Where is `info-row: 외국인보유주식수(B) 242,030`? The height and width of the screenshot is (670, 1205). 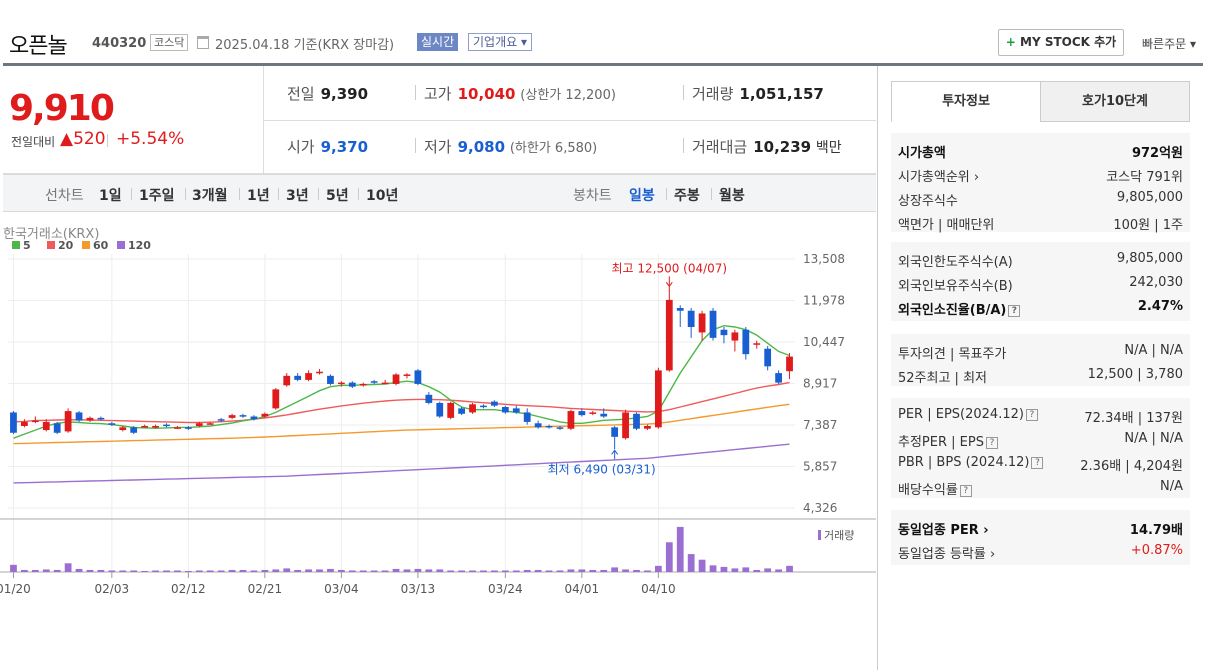
info-row: 외국인보유주식수(B) 242,030 is located at coordinates (1040, 283).